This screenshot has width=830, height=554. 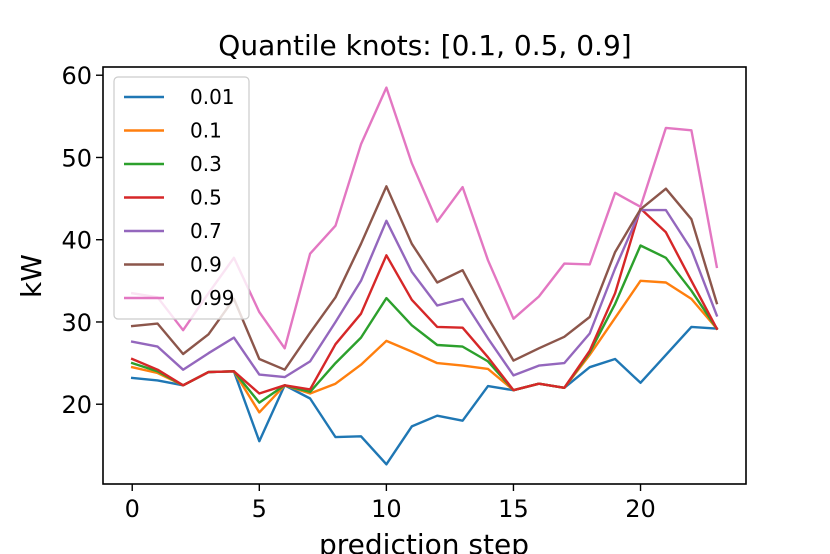 What do you see at coordinates (259, 509) in the screenshot?
I see `x-tick-label: 5` at bounding box center [259, 509].